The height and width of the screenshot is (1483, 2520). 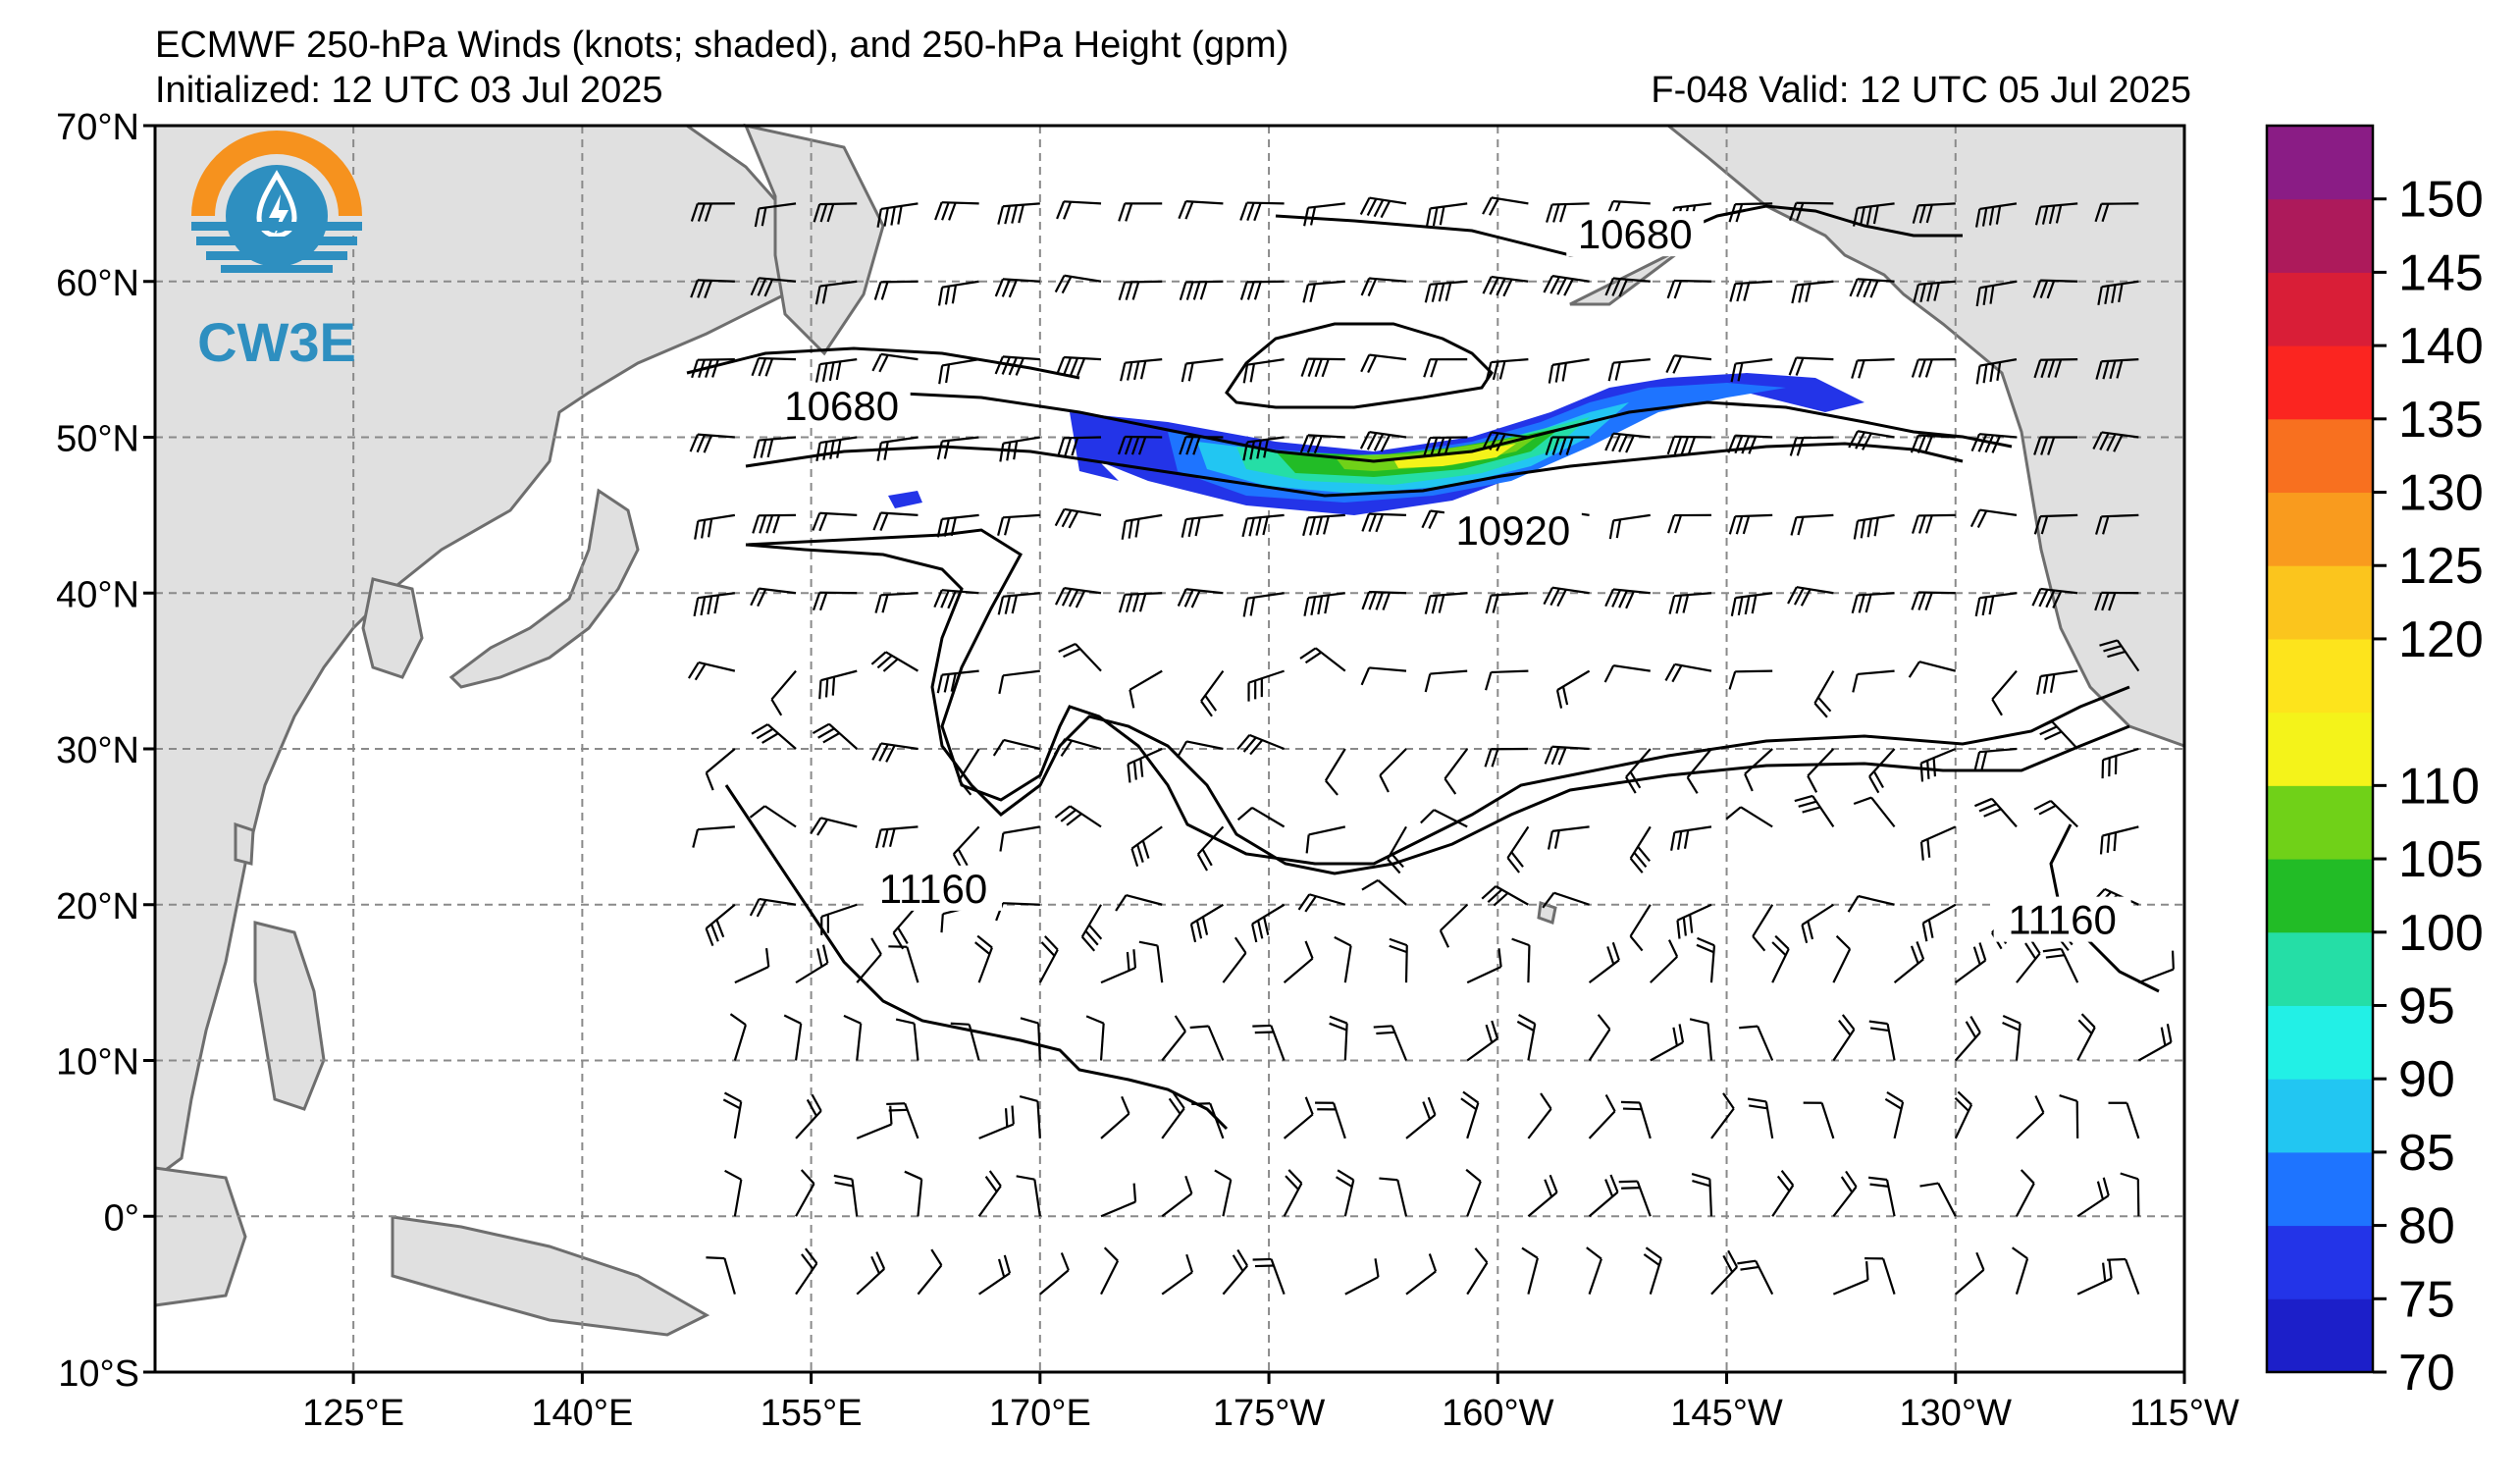 I want to click on colorbar-label: 80, so click(x=2426, y=1226).